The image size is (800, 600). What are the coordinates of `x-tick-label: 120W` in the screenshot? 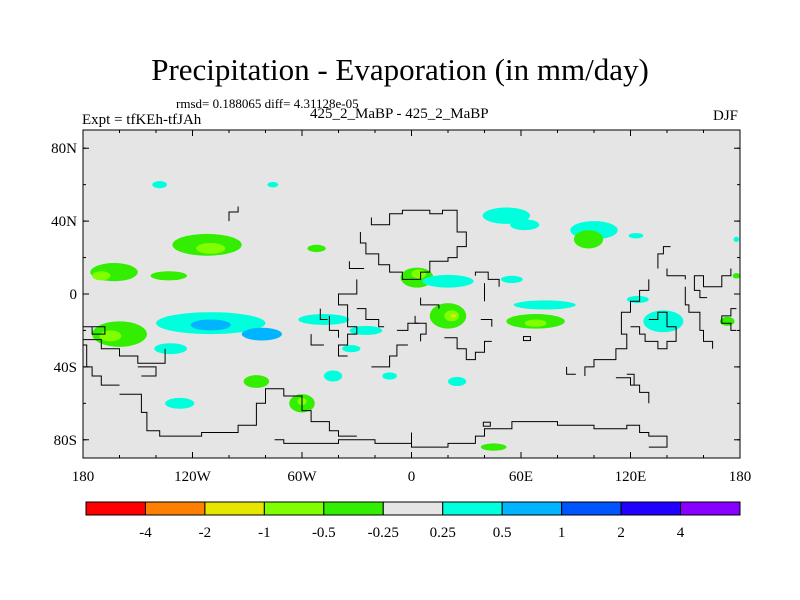 It's located at (193, 477).